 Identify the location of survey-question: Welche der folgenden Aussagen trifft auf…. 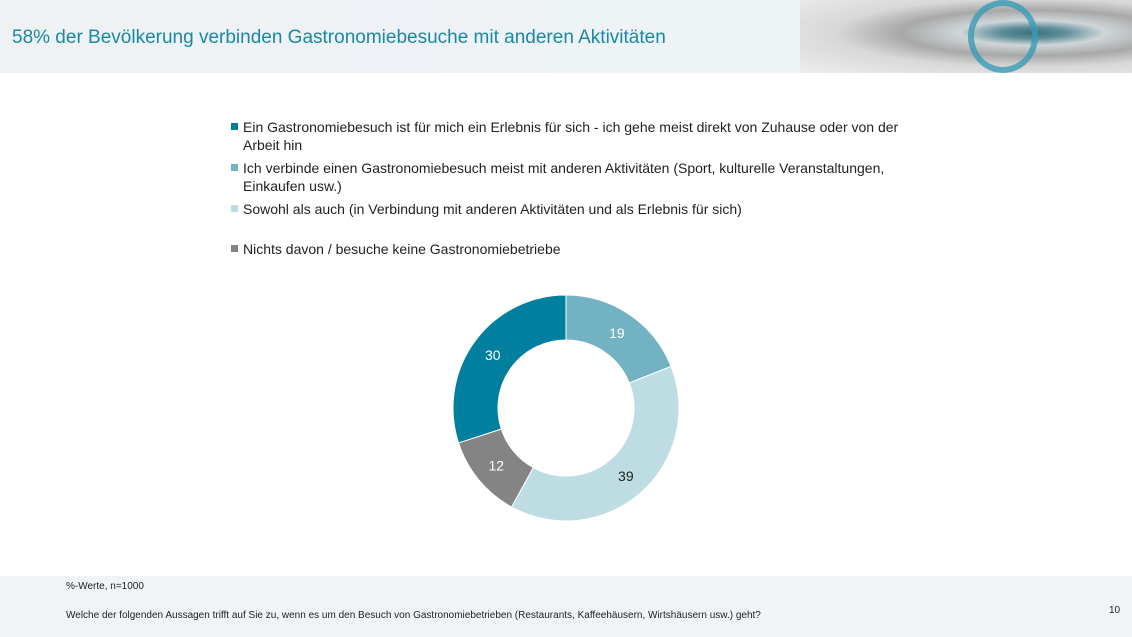
(413, 615).